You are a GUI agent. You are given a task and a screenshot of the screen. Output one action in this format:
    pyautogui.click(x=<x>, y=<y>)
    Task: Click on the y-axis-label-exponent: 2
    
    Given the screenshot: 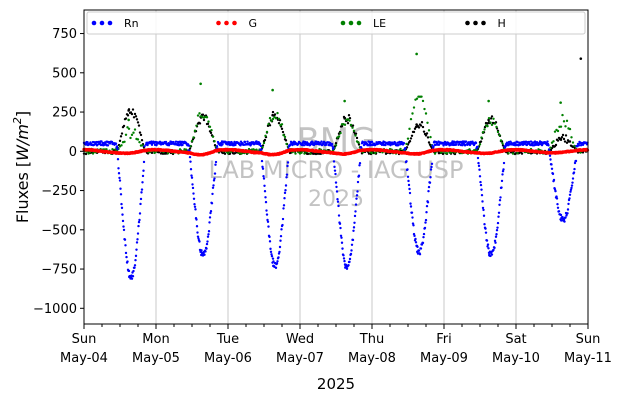 What is the action you would take?
    pyautogui.click(x=17, y=120)
    